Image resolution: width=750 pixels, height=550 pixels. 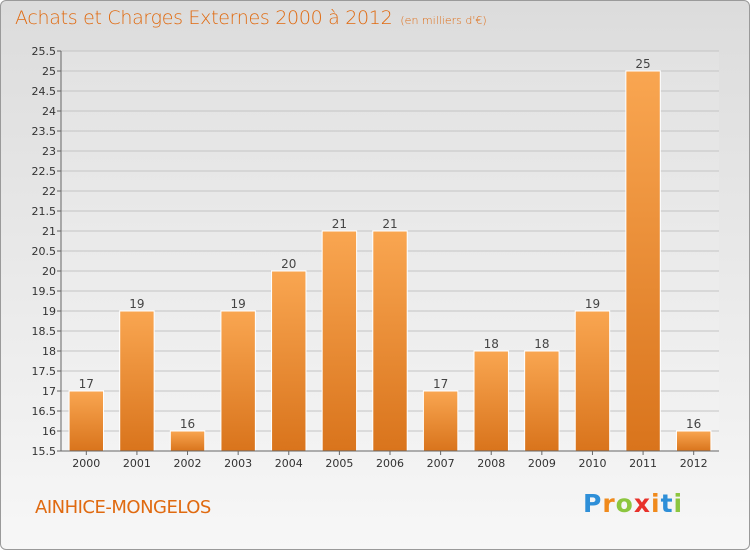 What do you see at coordinates (542, 401) in the screenshot?
I see `bar-2009` at bounding box center [542, 401].